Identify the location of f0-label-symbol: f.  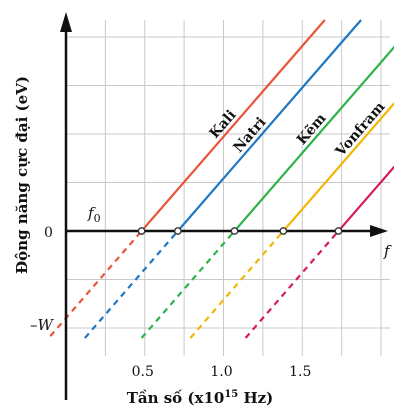
(91, 213).